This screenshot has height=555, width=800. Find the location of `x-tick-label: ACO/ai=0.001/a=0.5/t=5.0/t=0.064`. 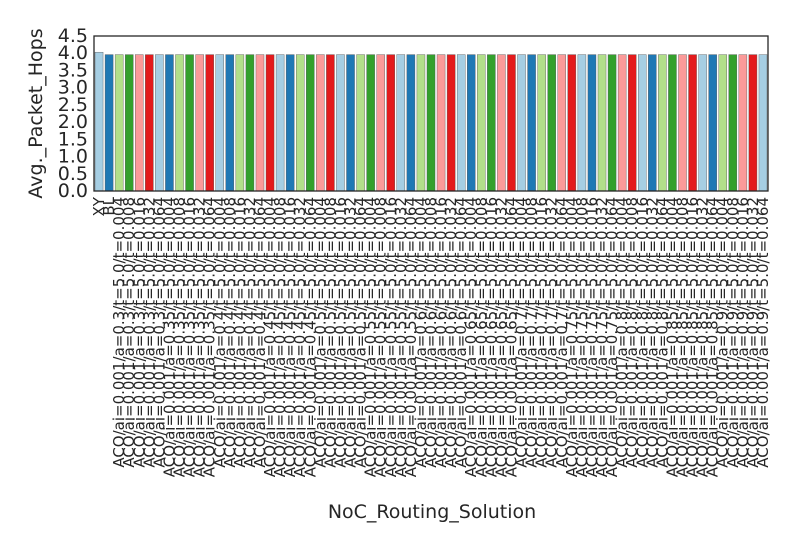

x-tick-label: ACO/ai=0.001/a=0.5/t=5.0/t=0.064 is located at coordinates (361, 332).